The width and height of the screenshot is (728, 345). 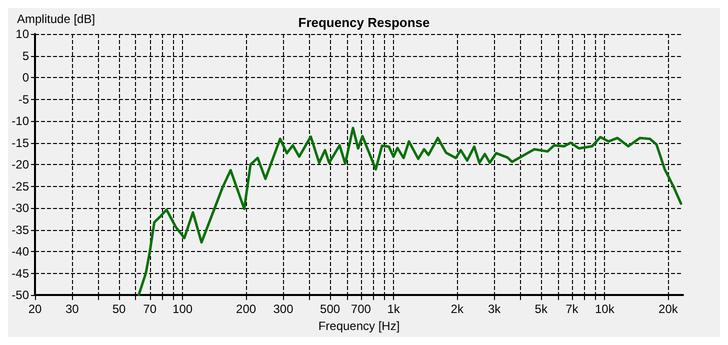 What do you see at coordinates (21, 186) in the screenshot?
I see `y-tick-label: -25` at bounding box center [21, 186].